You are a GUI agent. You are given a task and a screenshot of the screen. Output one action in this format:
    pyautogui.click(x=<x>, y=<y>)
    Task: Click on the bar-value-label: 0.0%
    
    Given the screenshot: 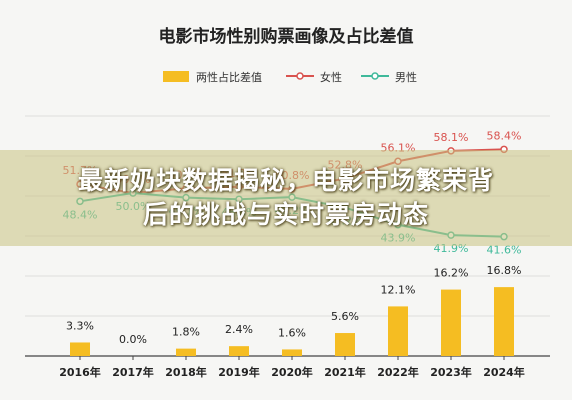 What is the action you would take?
    pyautogui.click(x=133, y=339)
    